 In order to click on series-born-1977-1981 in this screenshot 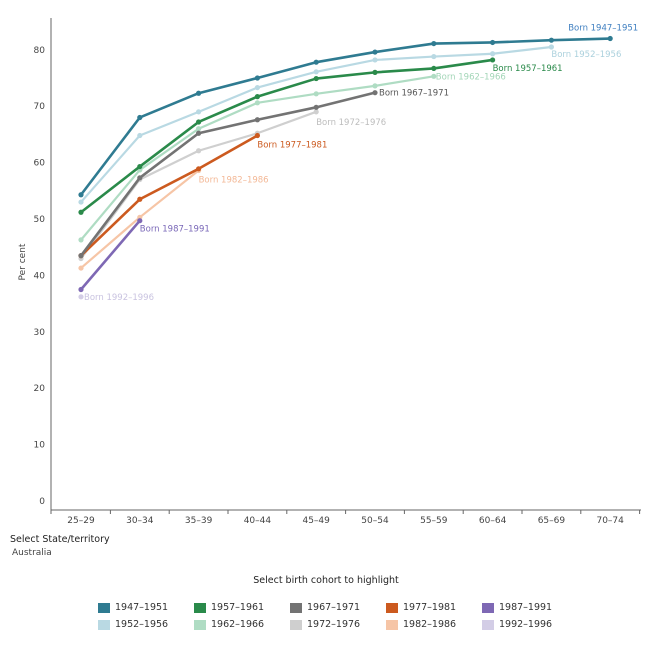, I will do `click(169, 195)`.